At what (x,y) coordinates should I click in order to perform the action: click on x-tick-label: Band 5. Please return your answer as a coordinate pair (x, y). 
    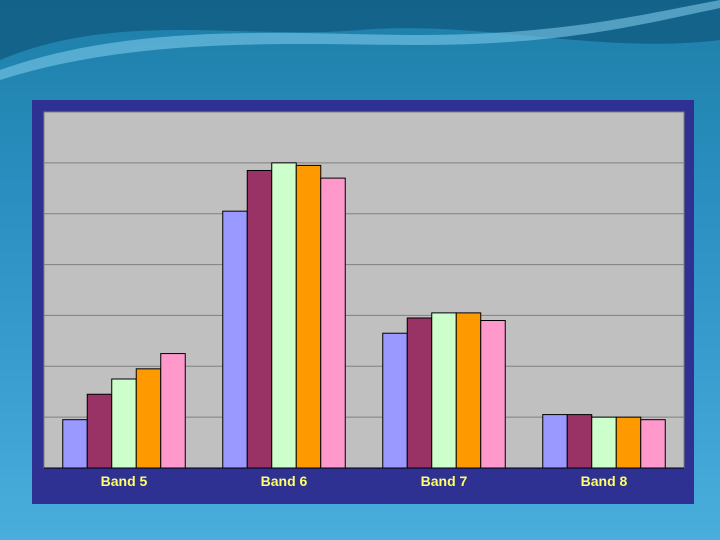
    Looking at the image, I should click on (124, 481).